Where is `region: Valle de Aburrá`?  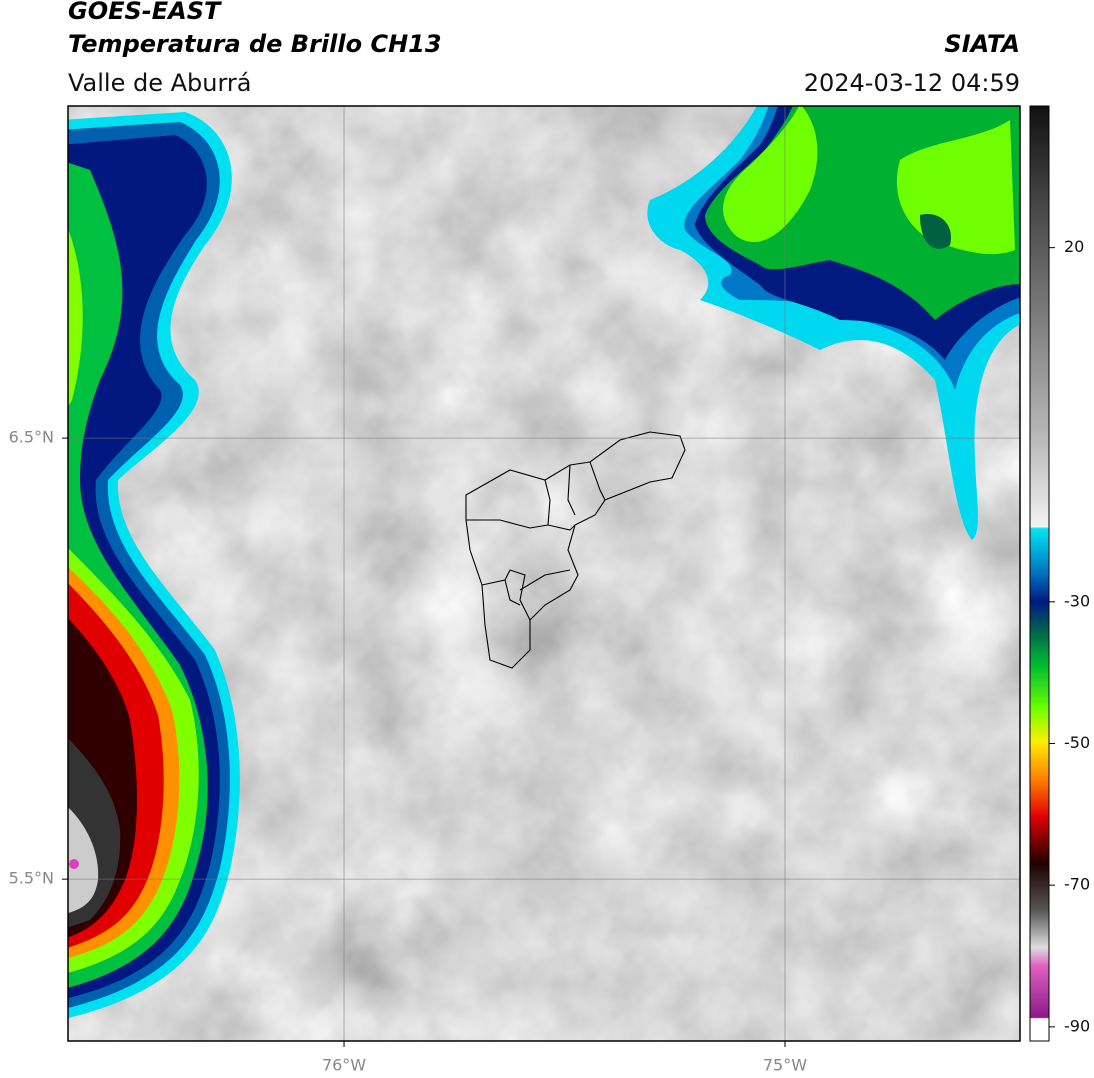
region: Valle de Aburrá is located at coordinates (160, 83).